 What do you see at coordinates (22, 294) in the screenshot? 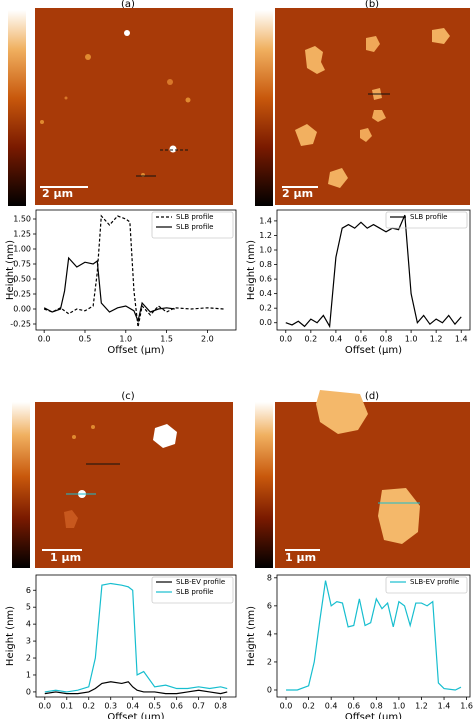
I see `y-tick-label: 0.25` at bounding box center [22, 294].